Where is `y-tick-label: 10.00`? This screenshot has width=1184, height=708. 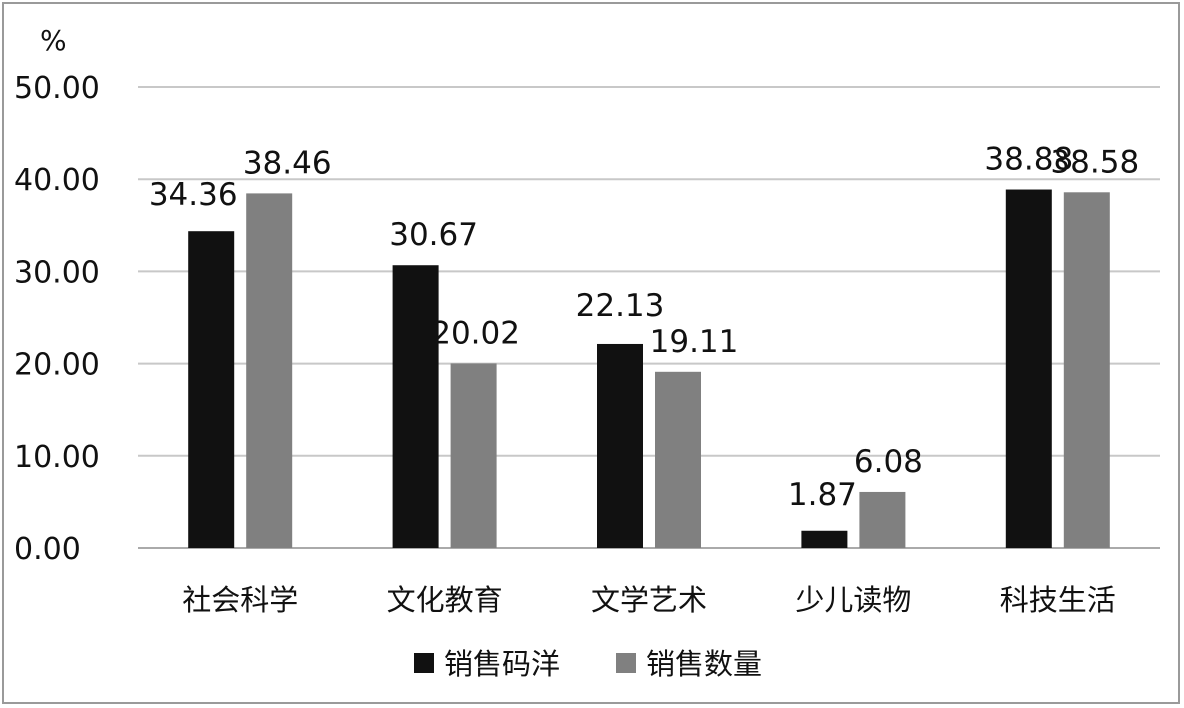 y-tick-label: 10.00 is located at coordinates (57, 457).